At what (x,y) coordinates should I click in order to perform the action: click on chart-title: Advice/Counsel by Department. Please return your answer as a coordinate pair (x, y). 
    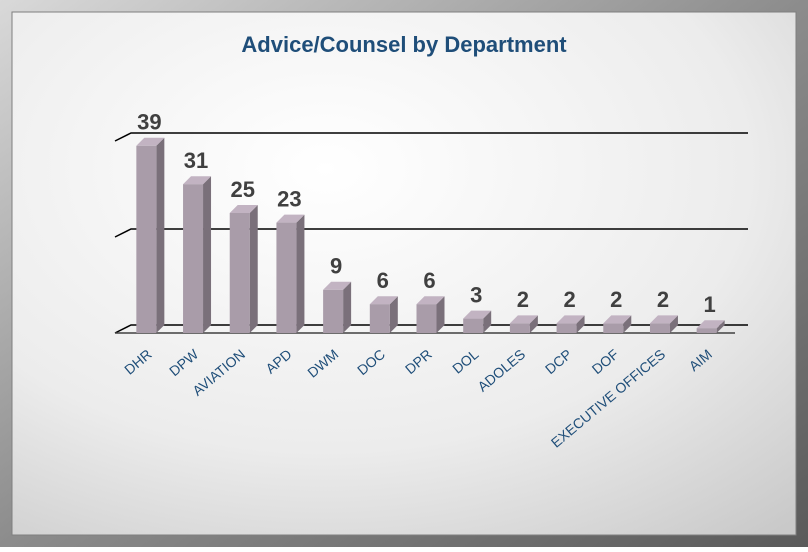
    Looking at the image, I should click on (404, 44).